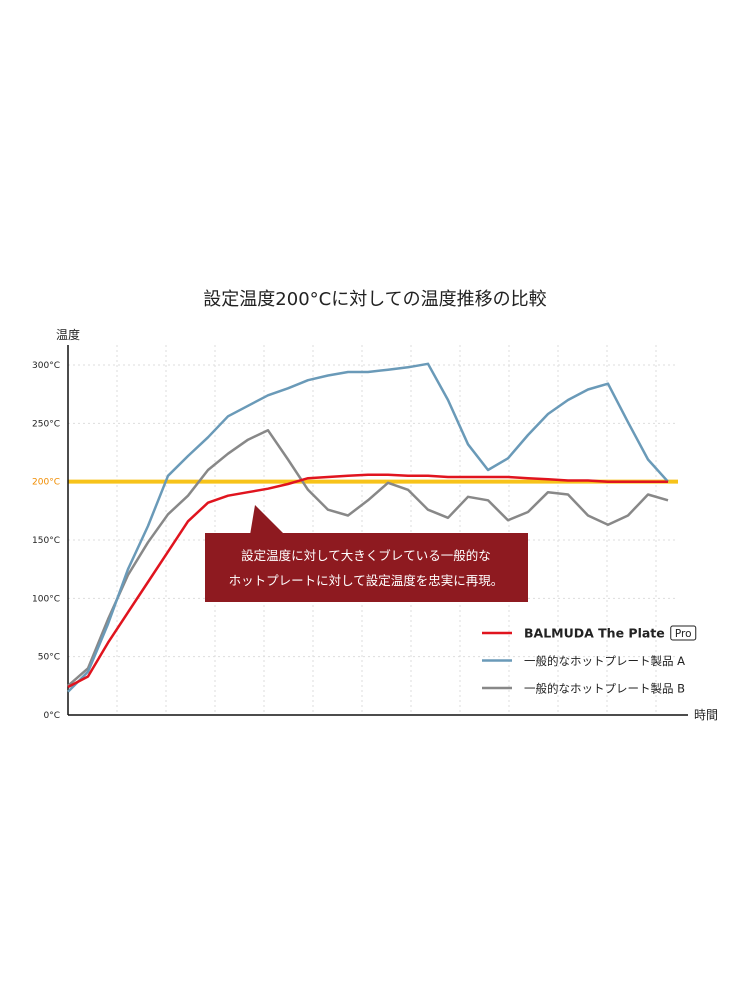  What do you see at coordinates (46, 599) in the screenshot?
I see `y-tick-label: 100°C` at bounding box center [46, 599].